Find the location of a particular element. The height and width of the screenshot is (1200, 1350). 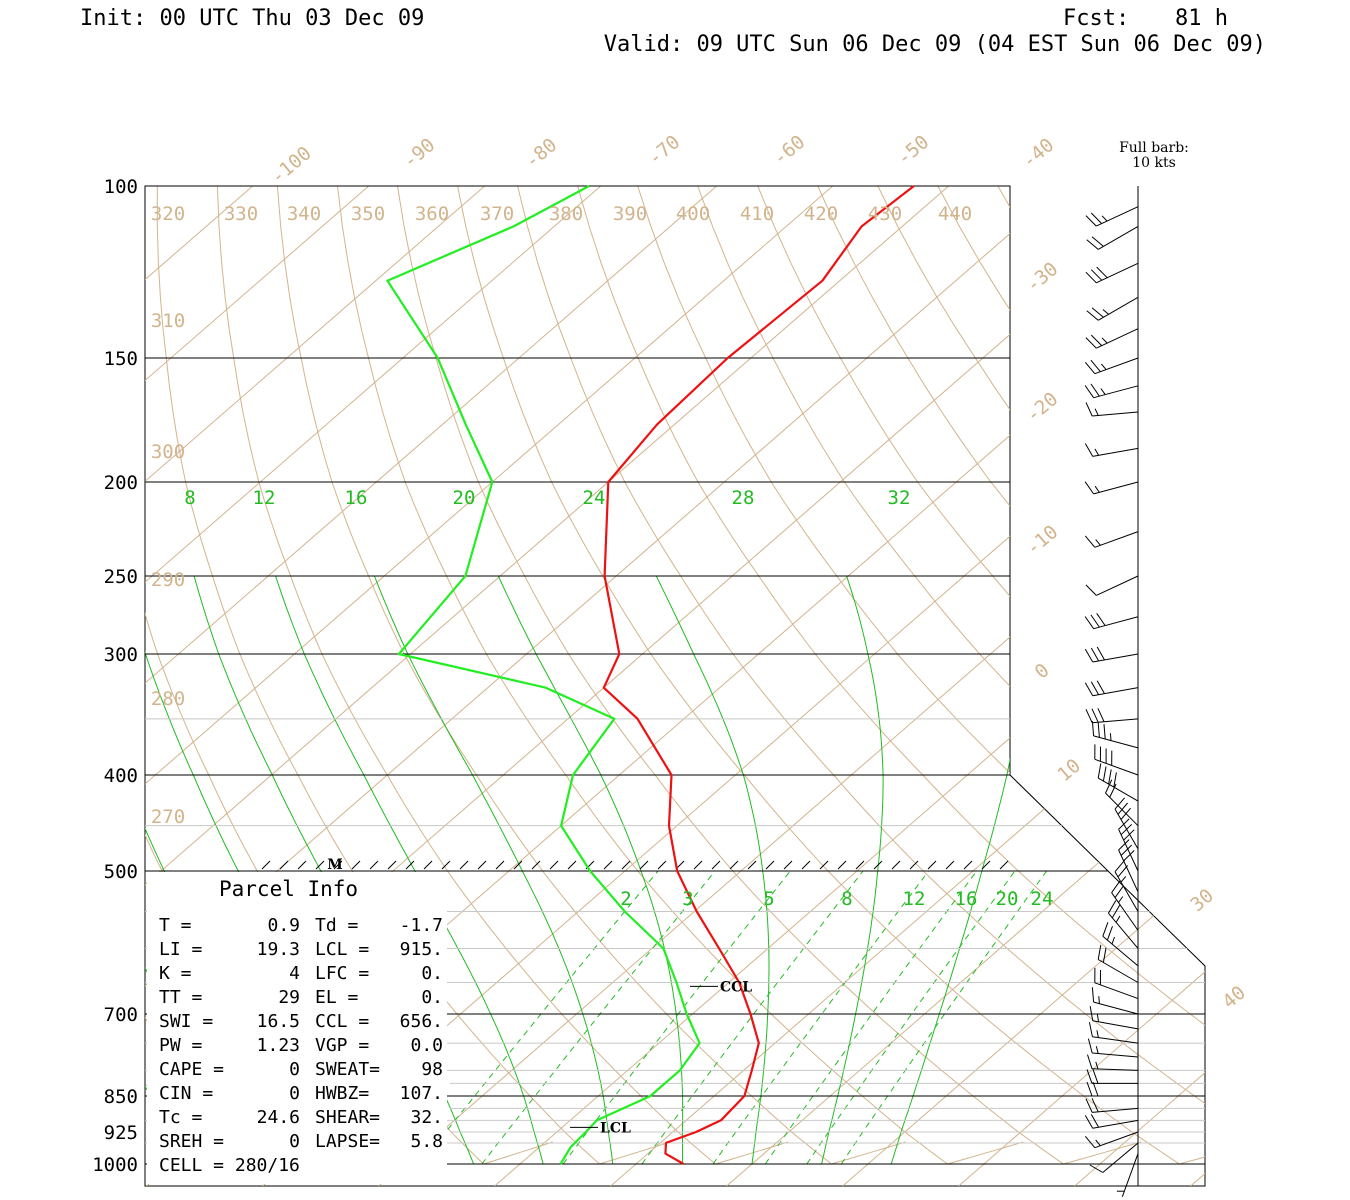

theta-label: 300 is located at coordinates (168, 452).